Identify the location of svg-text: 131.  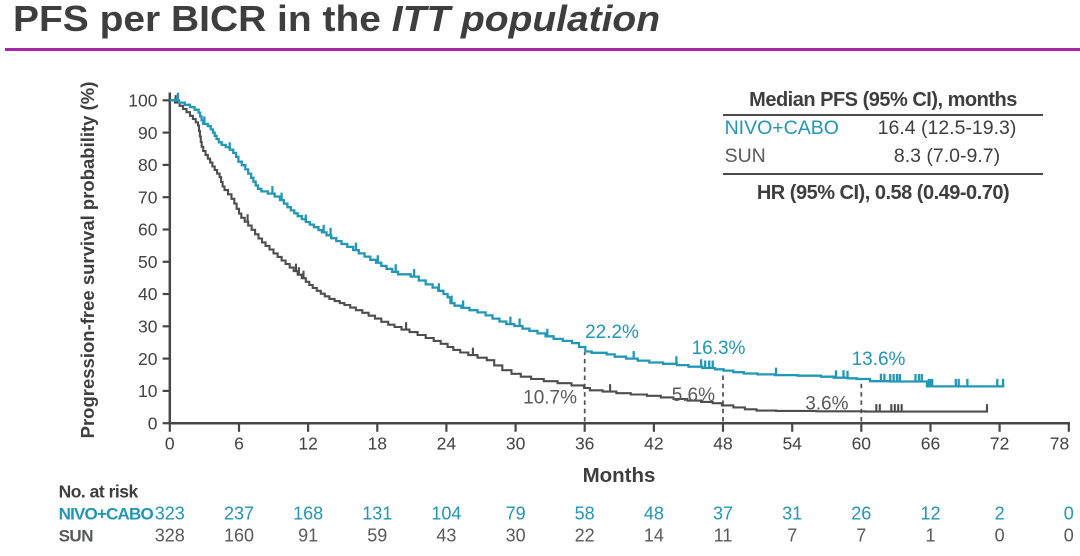
(377, 514).